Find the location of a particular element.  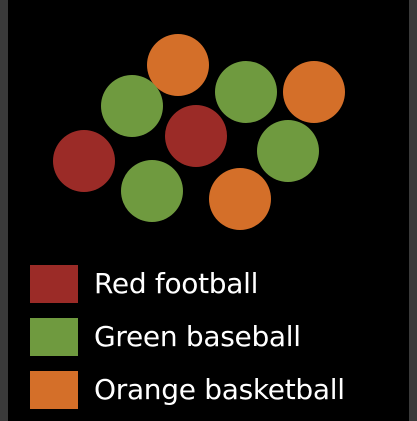

legend-item-orange-basketball: Orange basketball is located at coordinates (187, 390).